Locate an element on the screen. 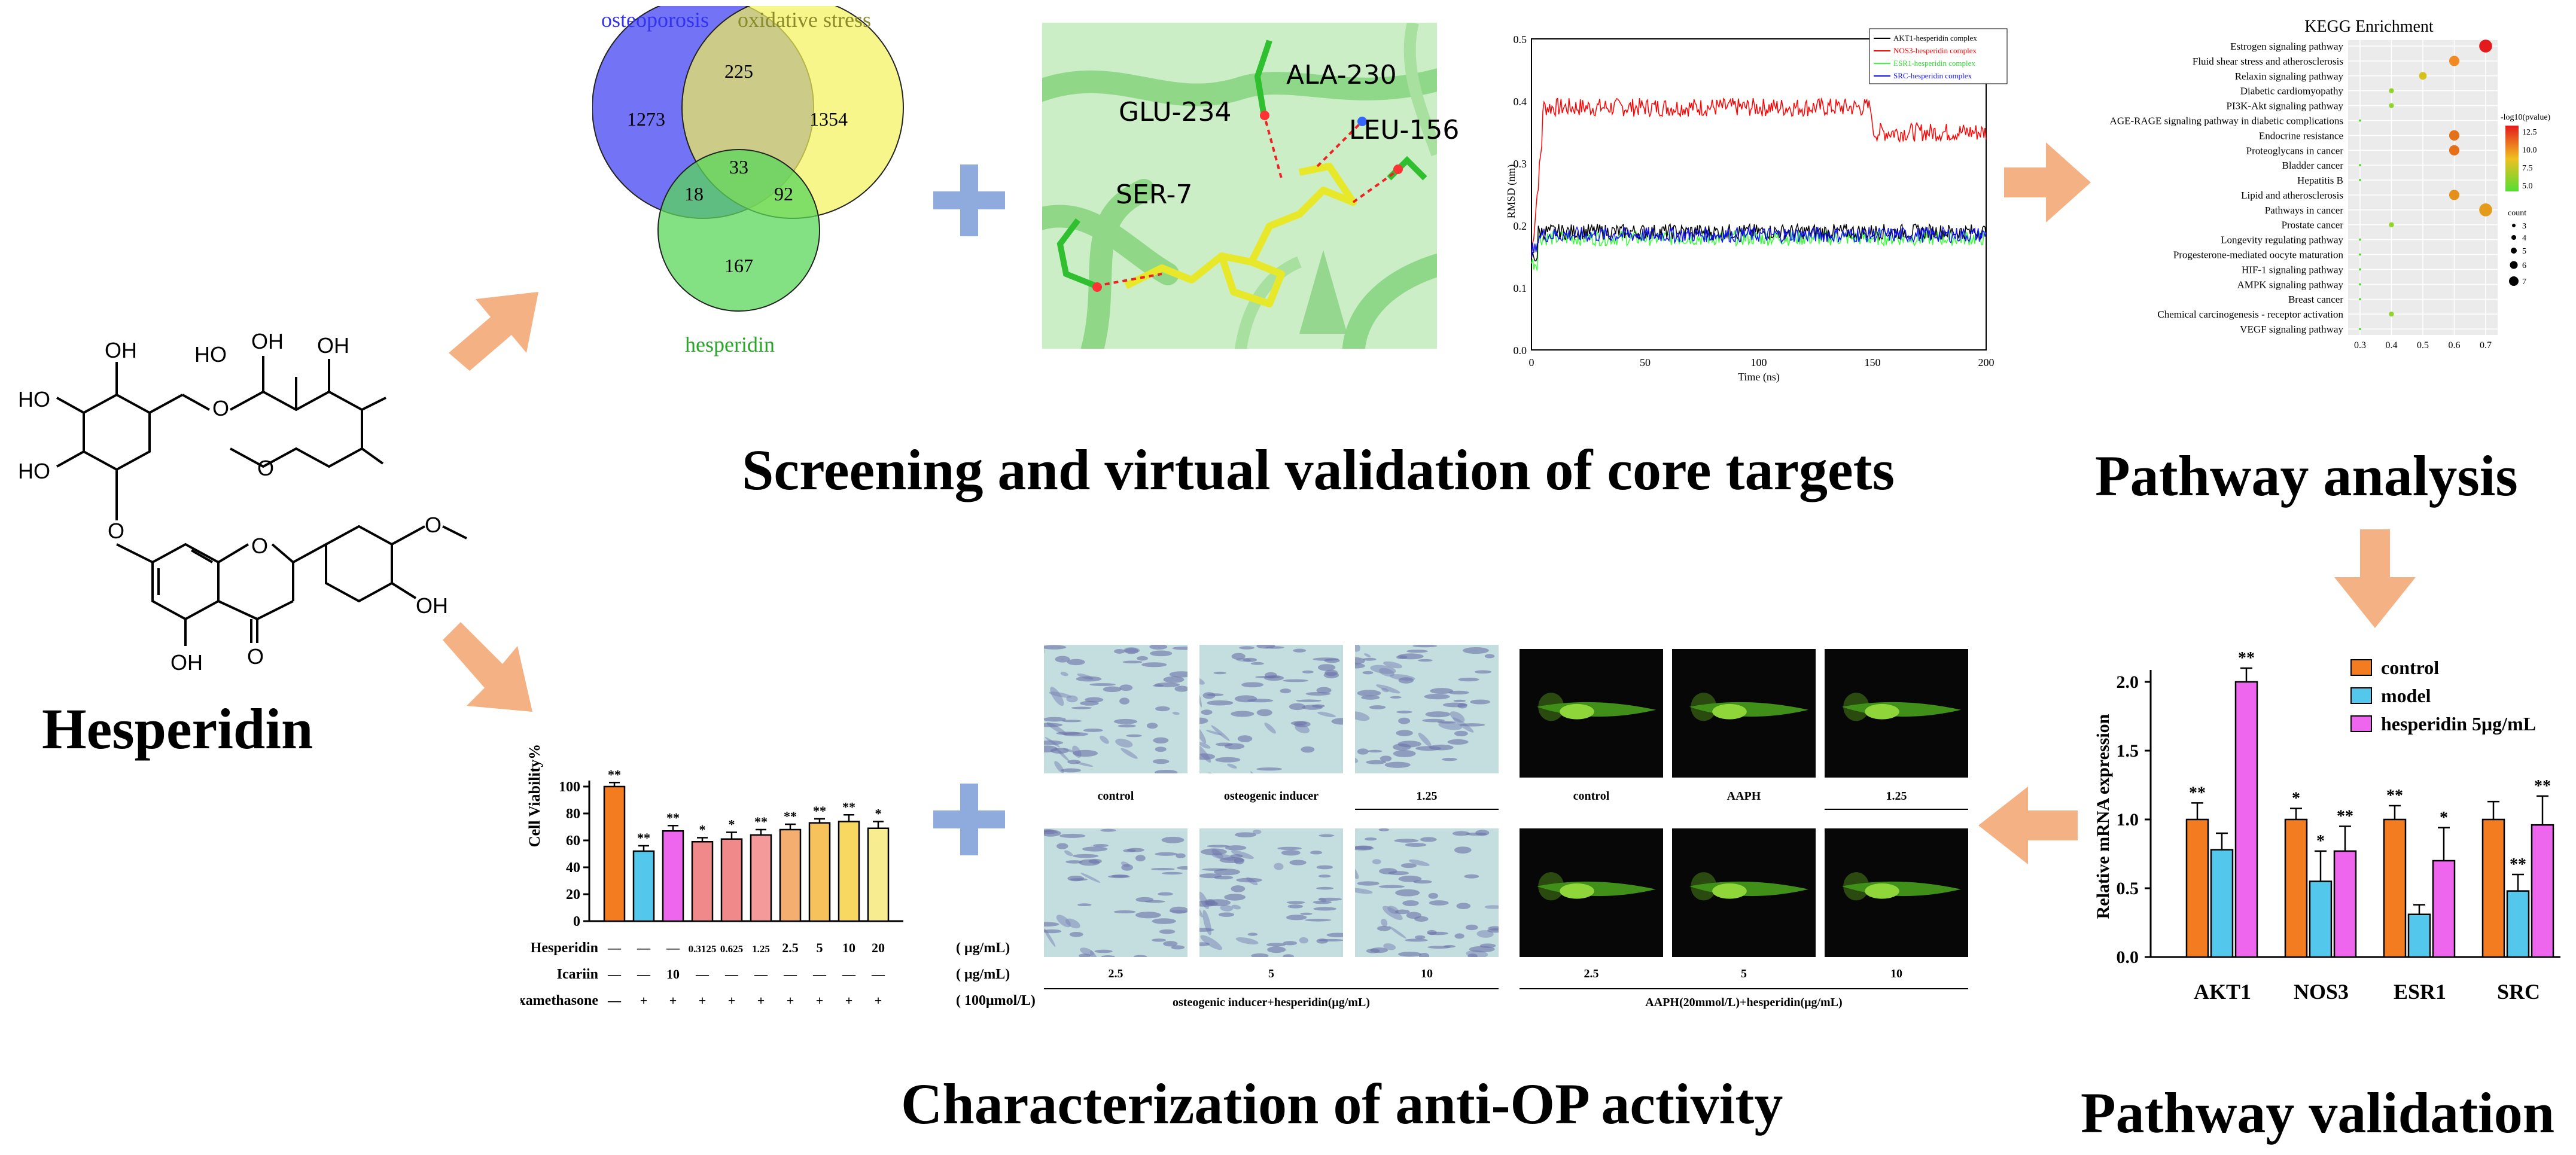 This screenshot has width=2576, height=1155. treatment-label-hesperidin: Hesperidin is located at coordinates (564, 948).